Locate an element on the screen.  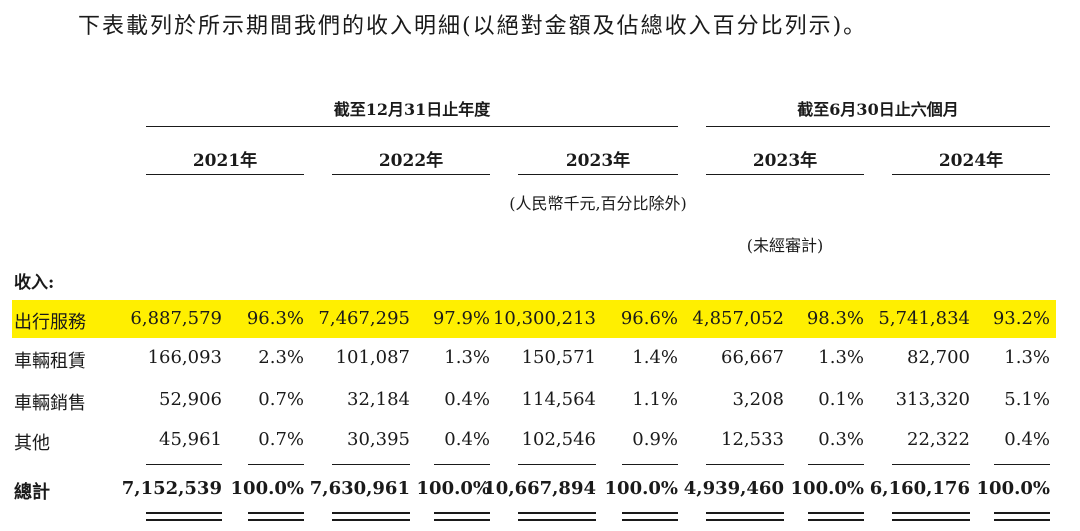
amount-cell: 3,208 is located at coordinates (758, 399).